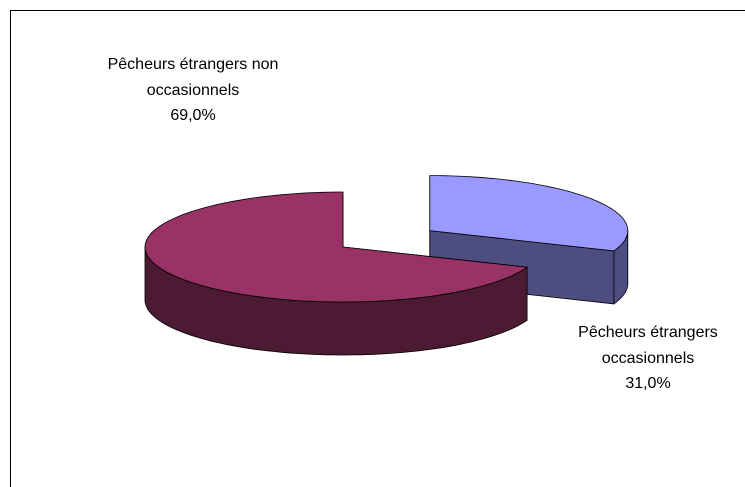 The height and width of the screenshot is (487, 745). What do you see at coordinates (193, 115) in the screenshot?
I see `slice-value: 69,0%` at bounding box center [193, 115].